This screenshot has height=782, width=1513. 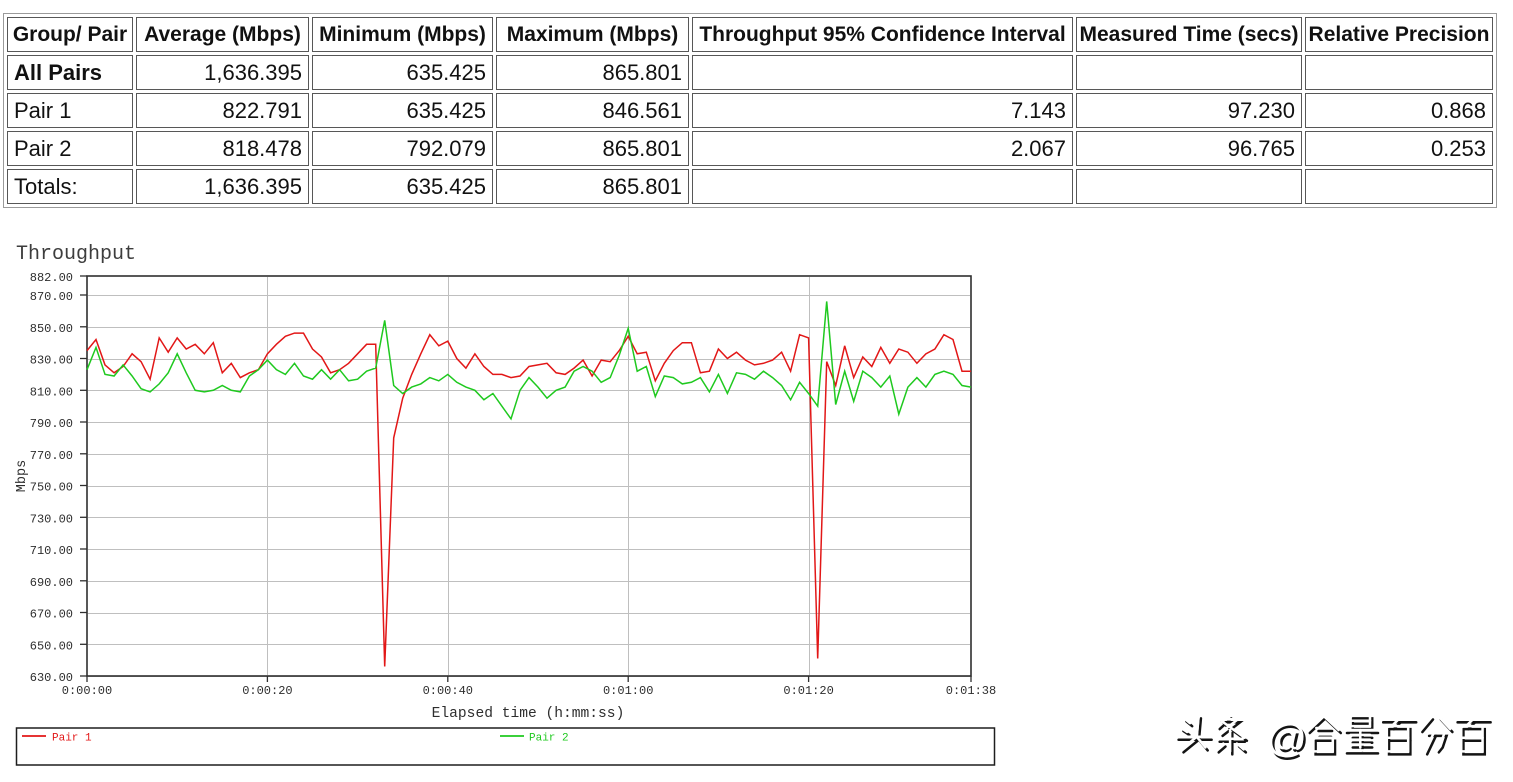 I want to click on svg-text: 0:01:38, so click(x=971, y=691).